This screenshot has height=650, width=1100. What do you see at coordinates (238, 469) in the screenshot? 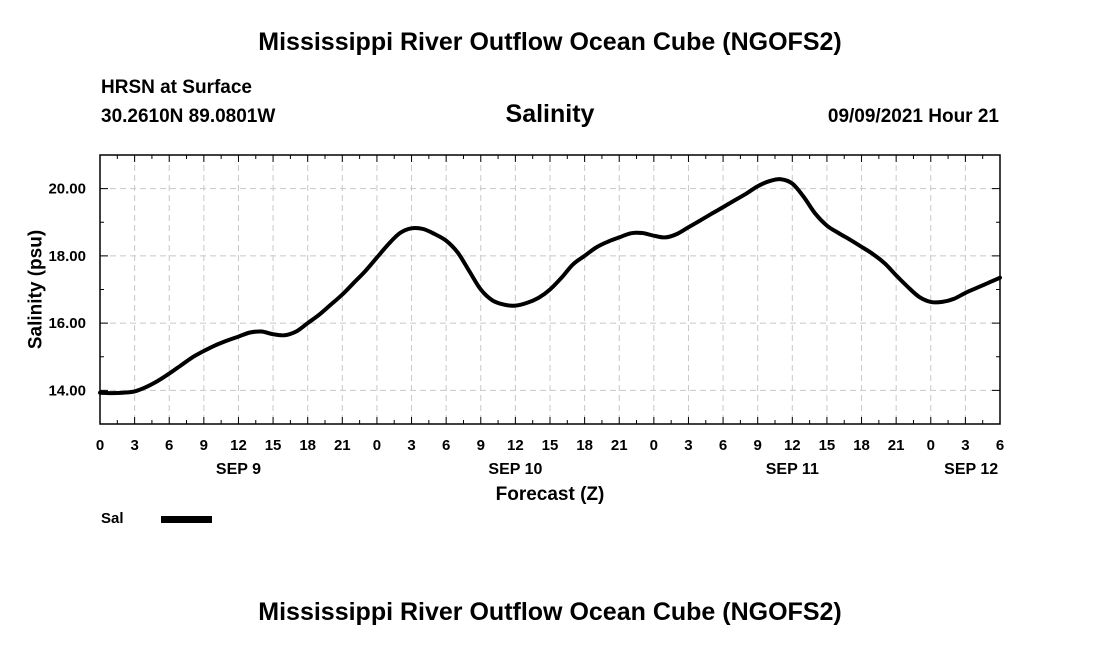
I see `date-label: SEP 9` at bounding box center [238, 469].